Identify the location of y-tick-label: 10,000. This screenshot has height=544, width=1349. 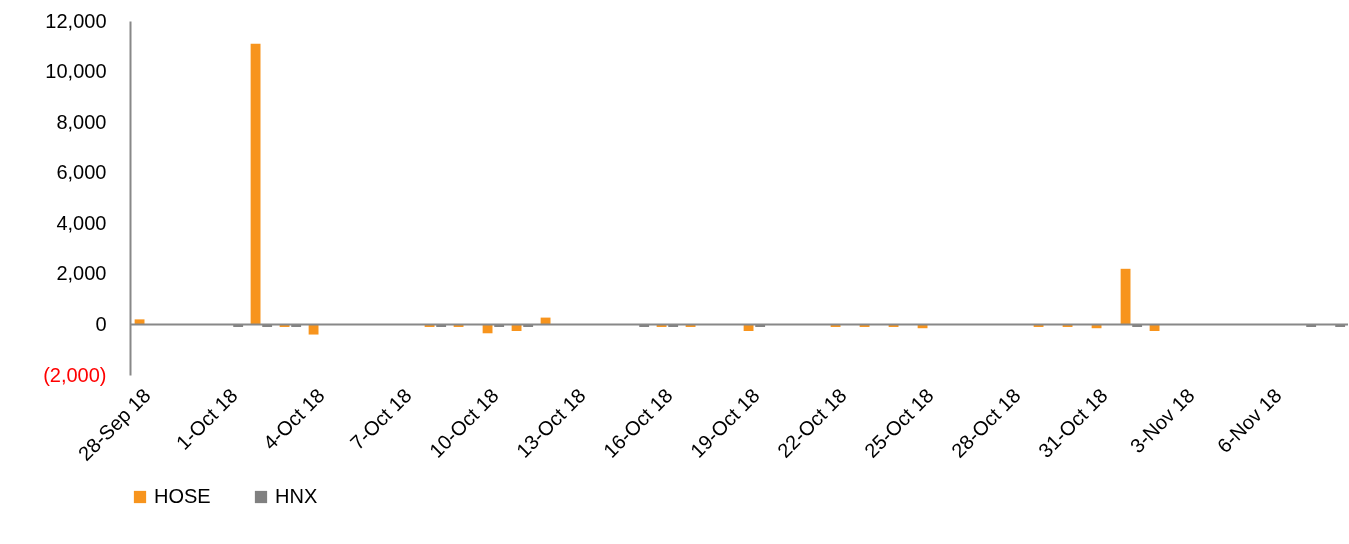
(76, 71).